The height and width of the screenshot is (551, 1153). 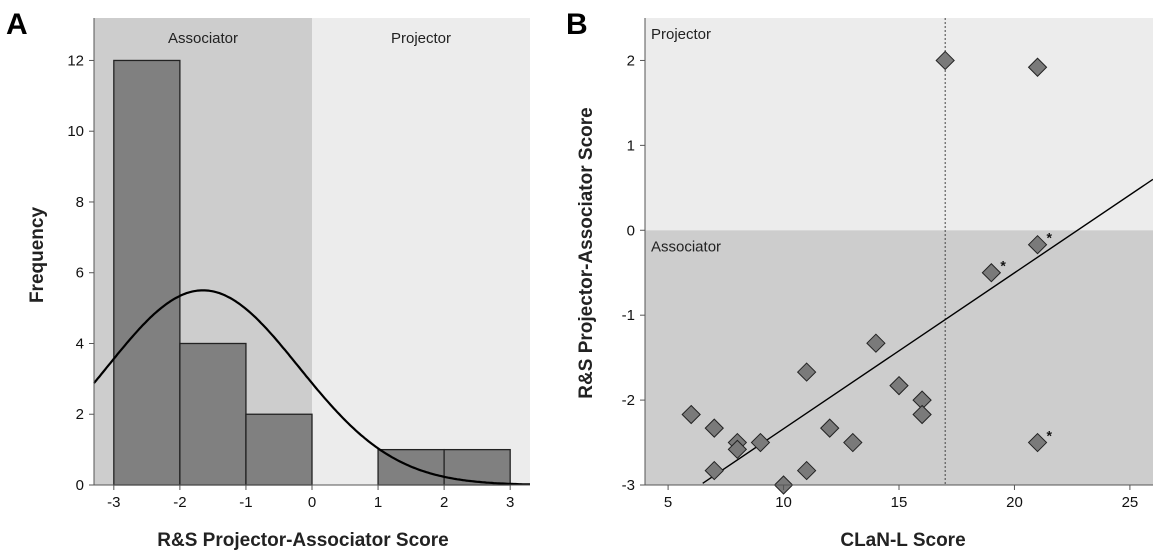 I want to click on panel-a-region-label-associator: Associator, so click(x=203, y=38).